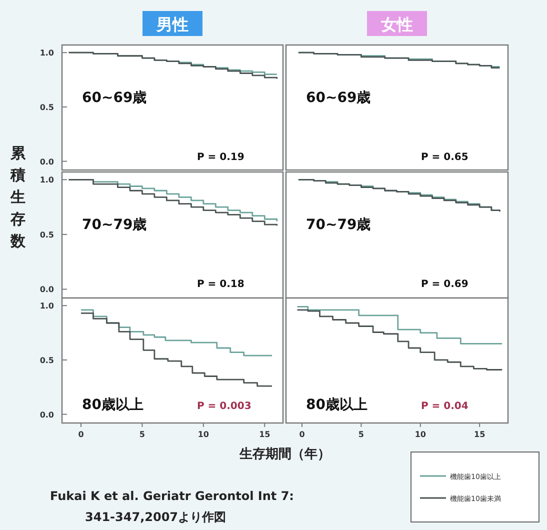 The width and height of the screenshot is (547, 530). What do you see at coordinates (444, 284) in the screenshot?
I see `annotation: P = 0.69` at bounding box center [444, 284].